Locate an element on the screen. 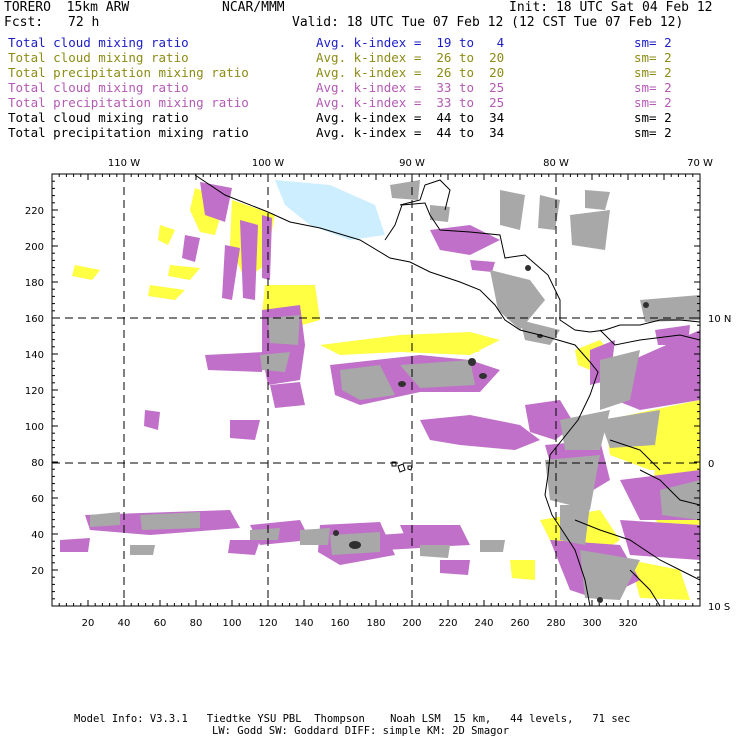 The image size is (740, 740). x-tick-label: 80 is located at coordinates (196, 623).